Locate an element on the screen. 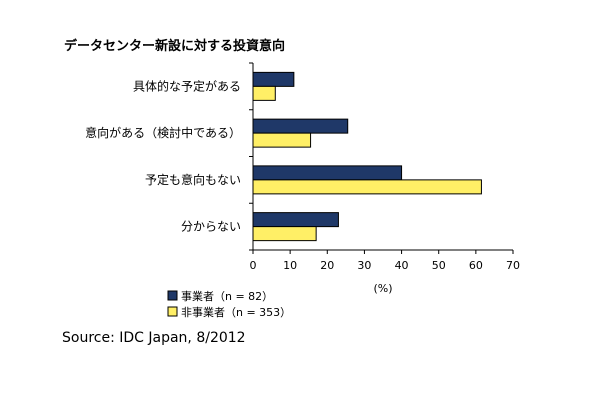 Image resolution: width=610 pixels, height=400 pixels. category-label: 意向がある（検討中である） is located at coordinates (163, 132).